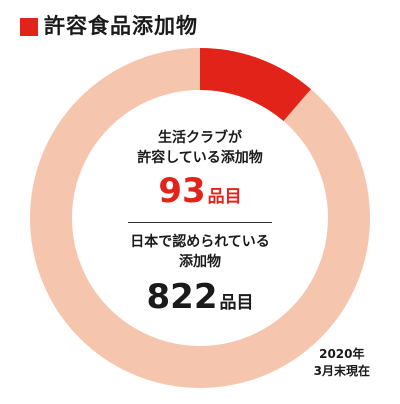 Image resolution: width=400 pixels, height=404 pixels. Describe the element at coordinates (200, 158) in the screenshot. I see `permitted-label-line-2: 許容している添加物` at that location.